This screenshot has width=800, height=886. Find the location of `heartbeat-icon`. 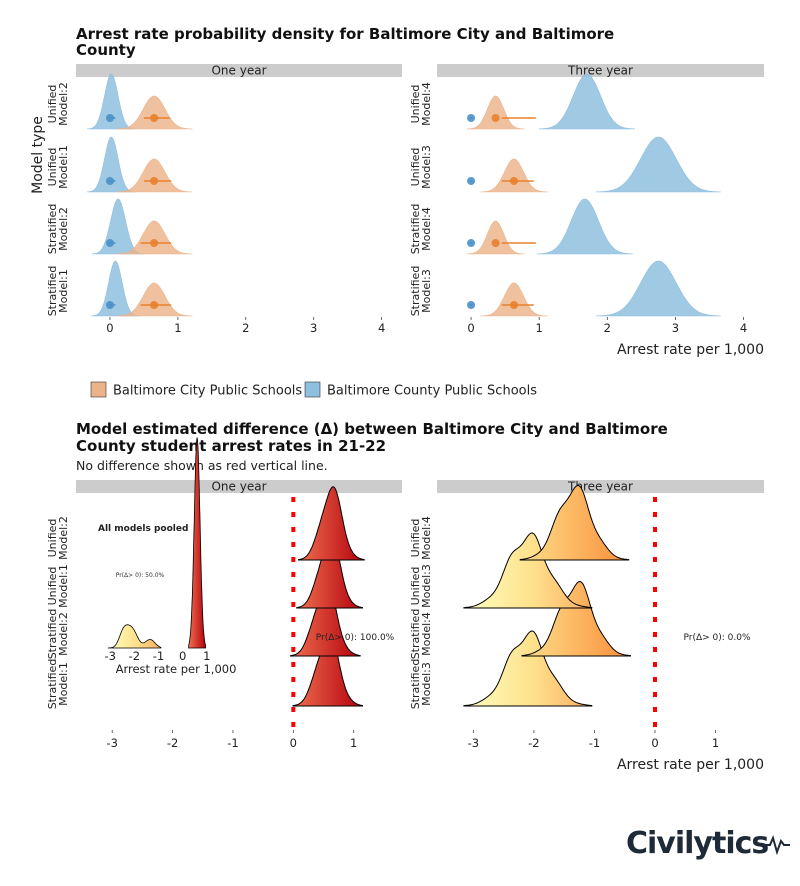

heartbeat-icon is located at coordinates (777, 845).